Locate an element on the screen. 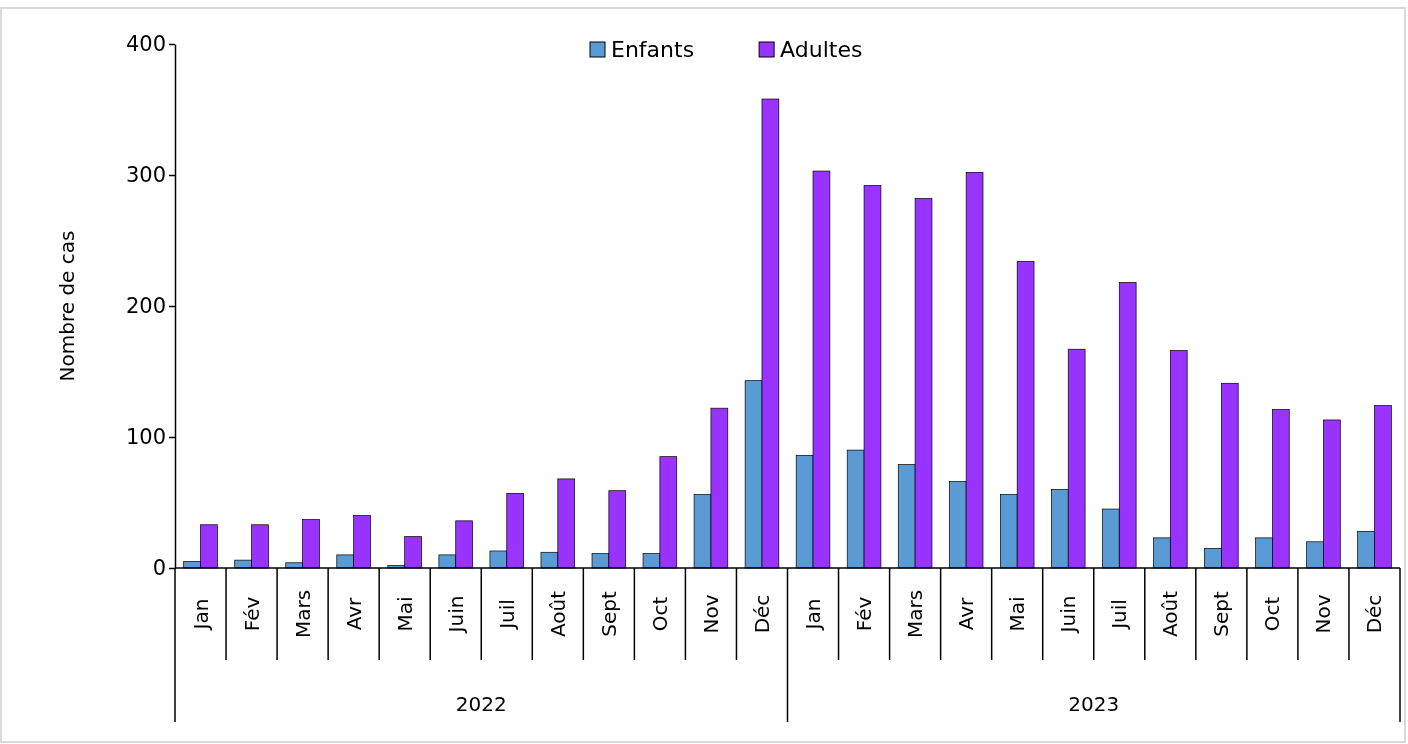 Image resolution: width=1408 pixels, height=744 pixels. legend-label: Enfants is located at coordinates (653, 49).